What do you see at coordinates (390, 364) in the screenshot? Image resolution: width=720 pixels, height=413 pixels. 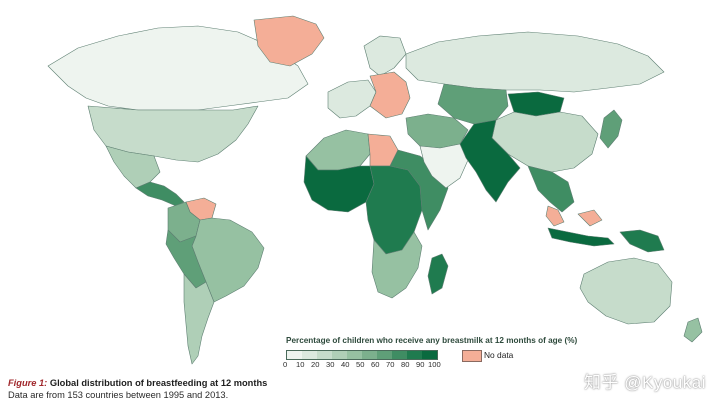 I see `legend-tick: 70` at bounding box center [390, 364].